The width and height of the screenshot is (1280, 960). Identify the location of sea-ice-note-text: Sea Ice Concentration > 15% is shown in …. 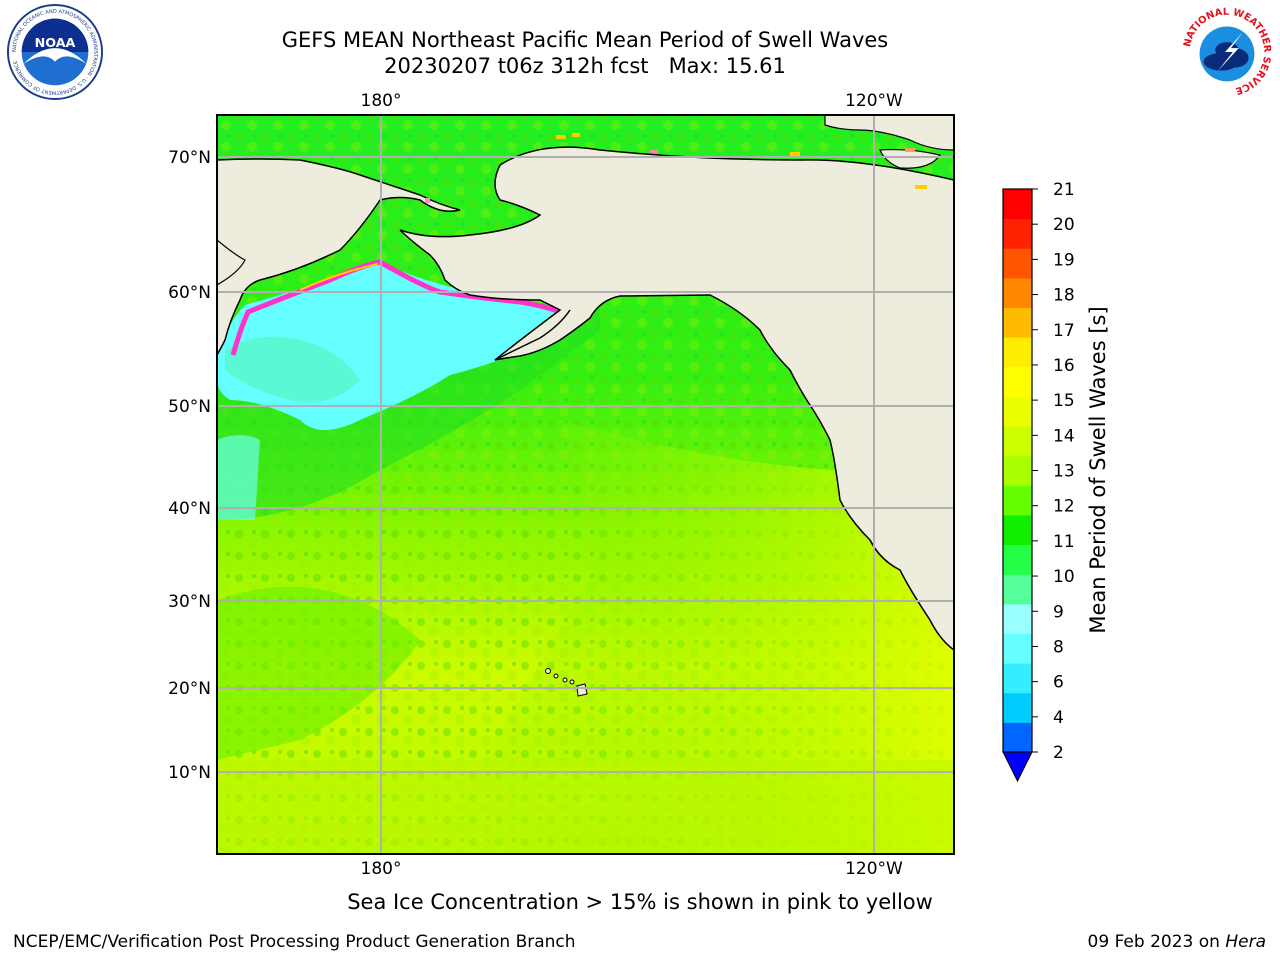
(640, 902).